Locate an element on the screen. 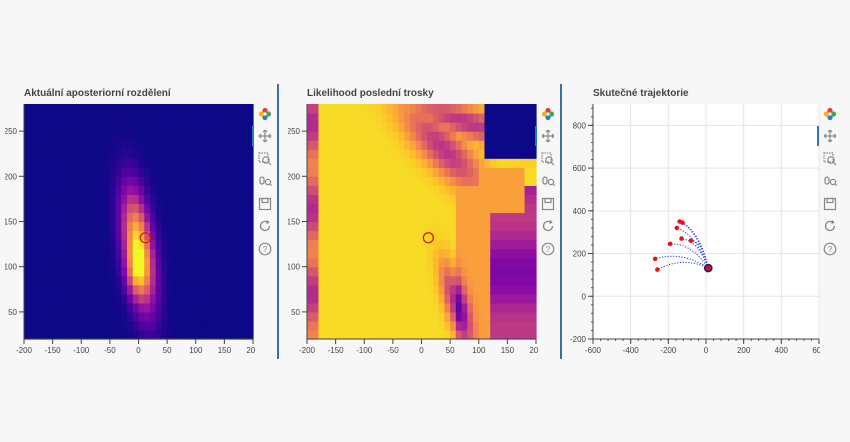 This screenshot has height=442, width=850. wheel-zoom-icon is located at coordinates (548, 182).